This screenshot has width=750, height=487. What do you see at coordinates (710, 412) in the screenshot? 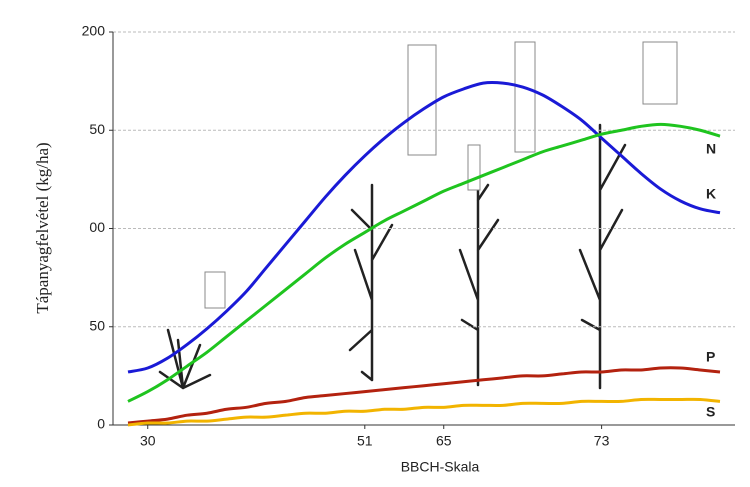
I see `series-label: S` at bounding box center [710, 412].